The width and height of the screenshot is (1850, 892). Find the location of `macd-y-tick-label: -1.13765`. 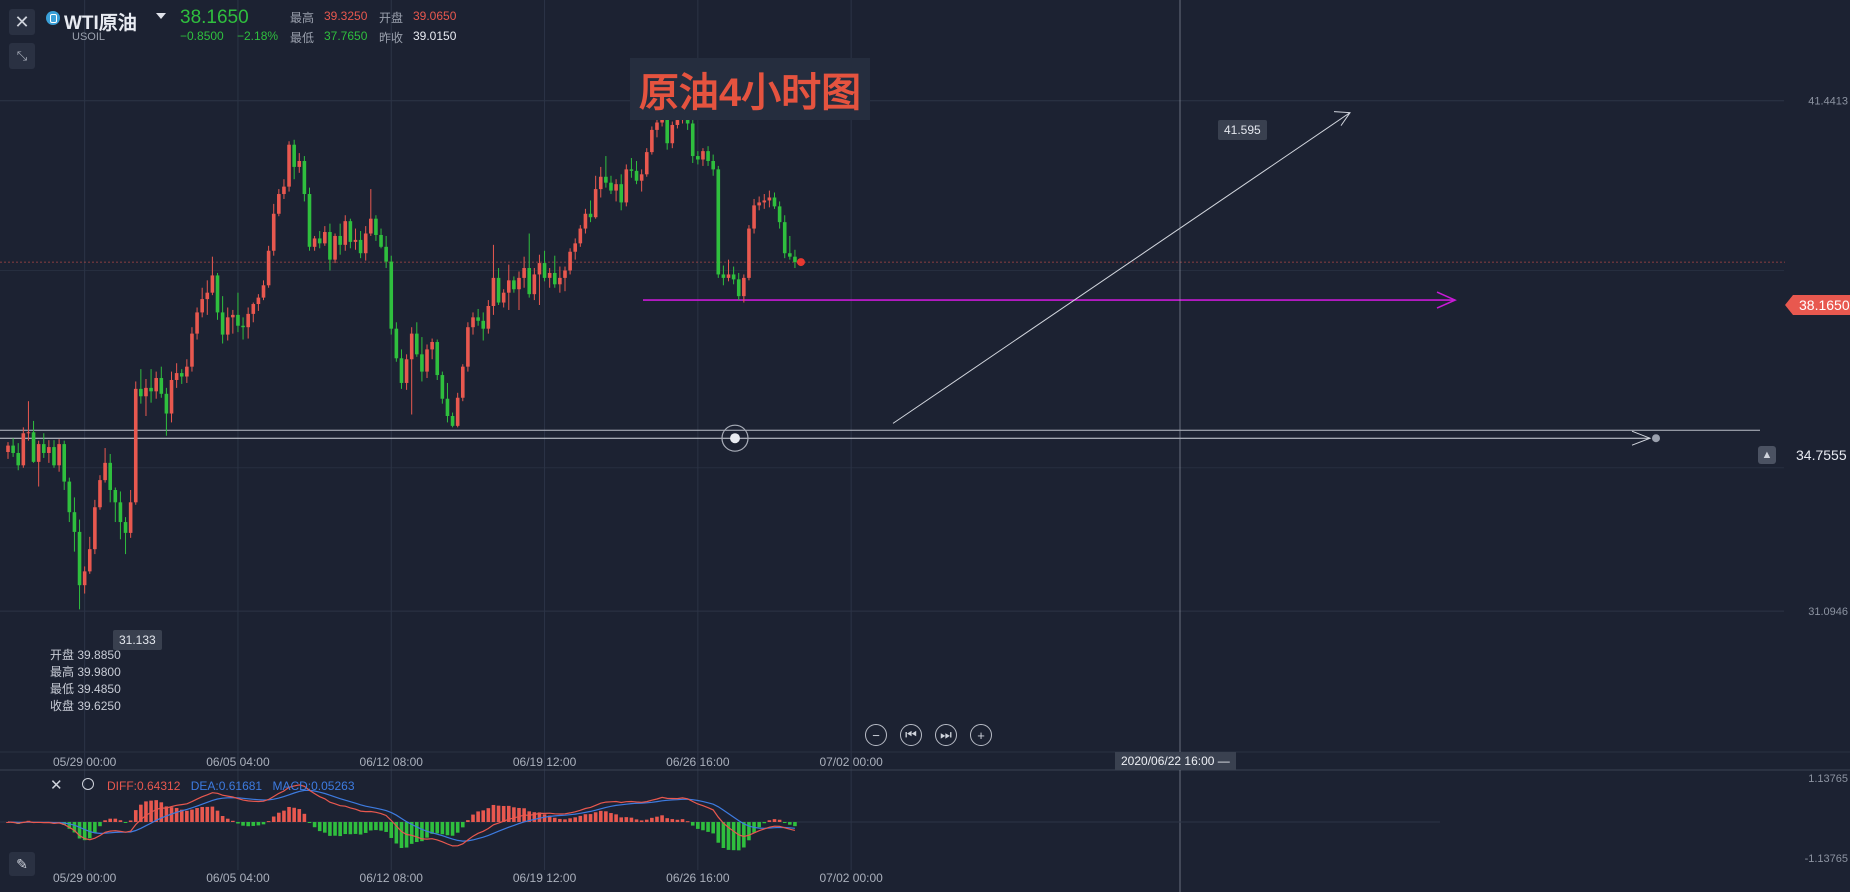

macd-y-tick-label: -1.13765 is located at coordinates (1826, 859).